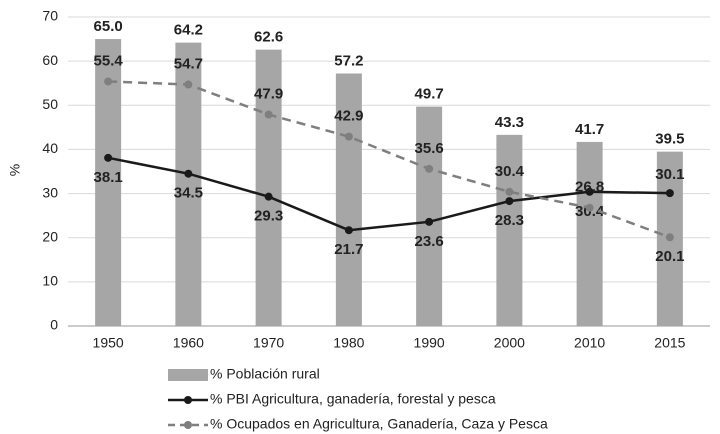 The image size is (720, 434). I want to click on x-tick-label: 2000, so click(509, 343).